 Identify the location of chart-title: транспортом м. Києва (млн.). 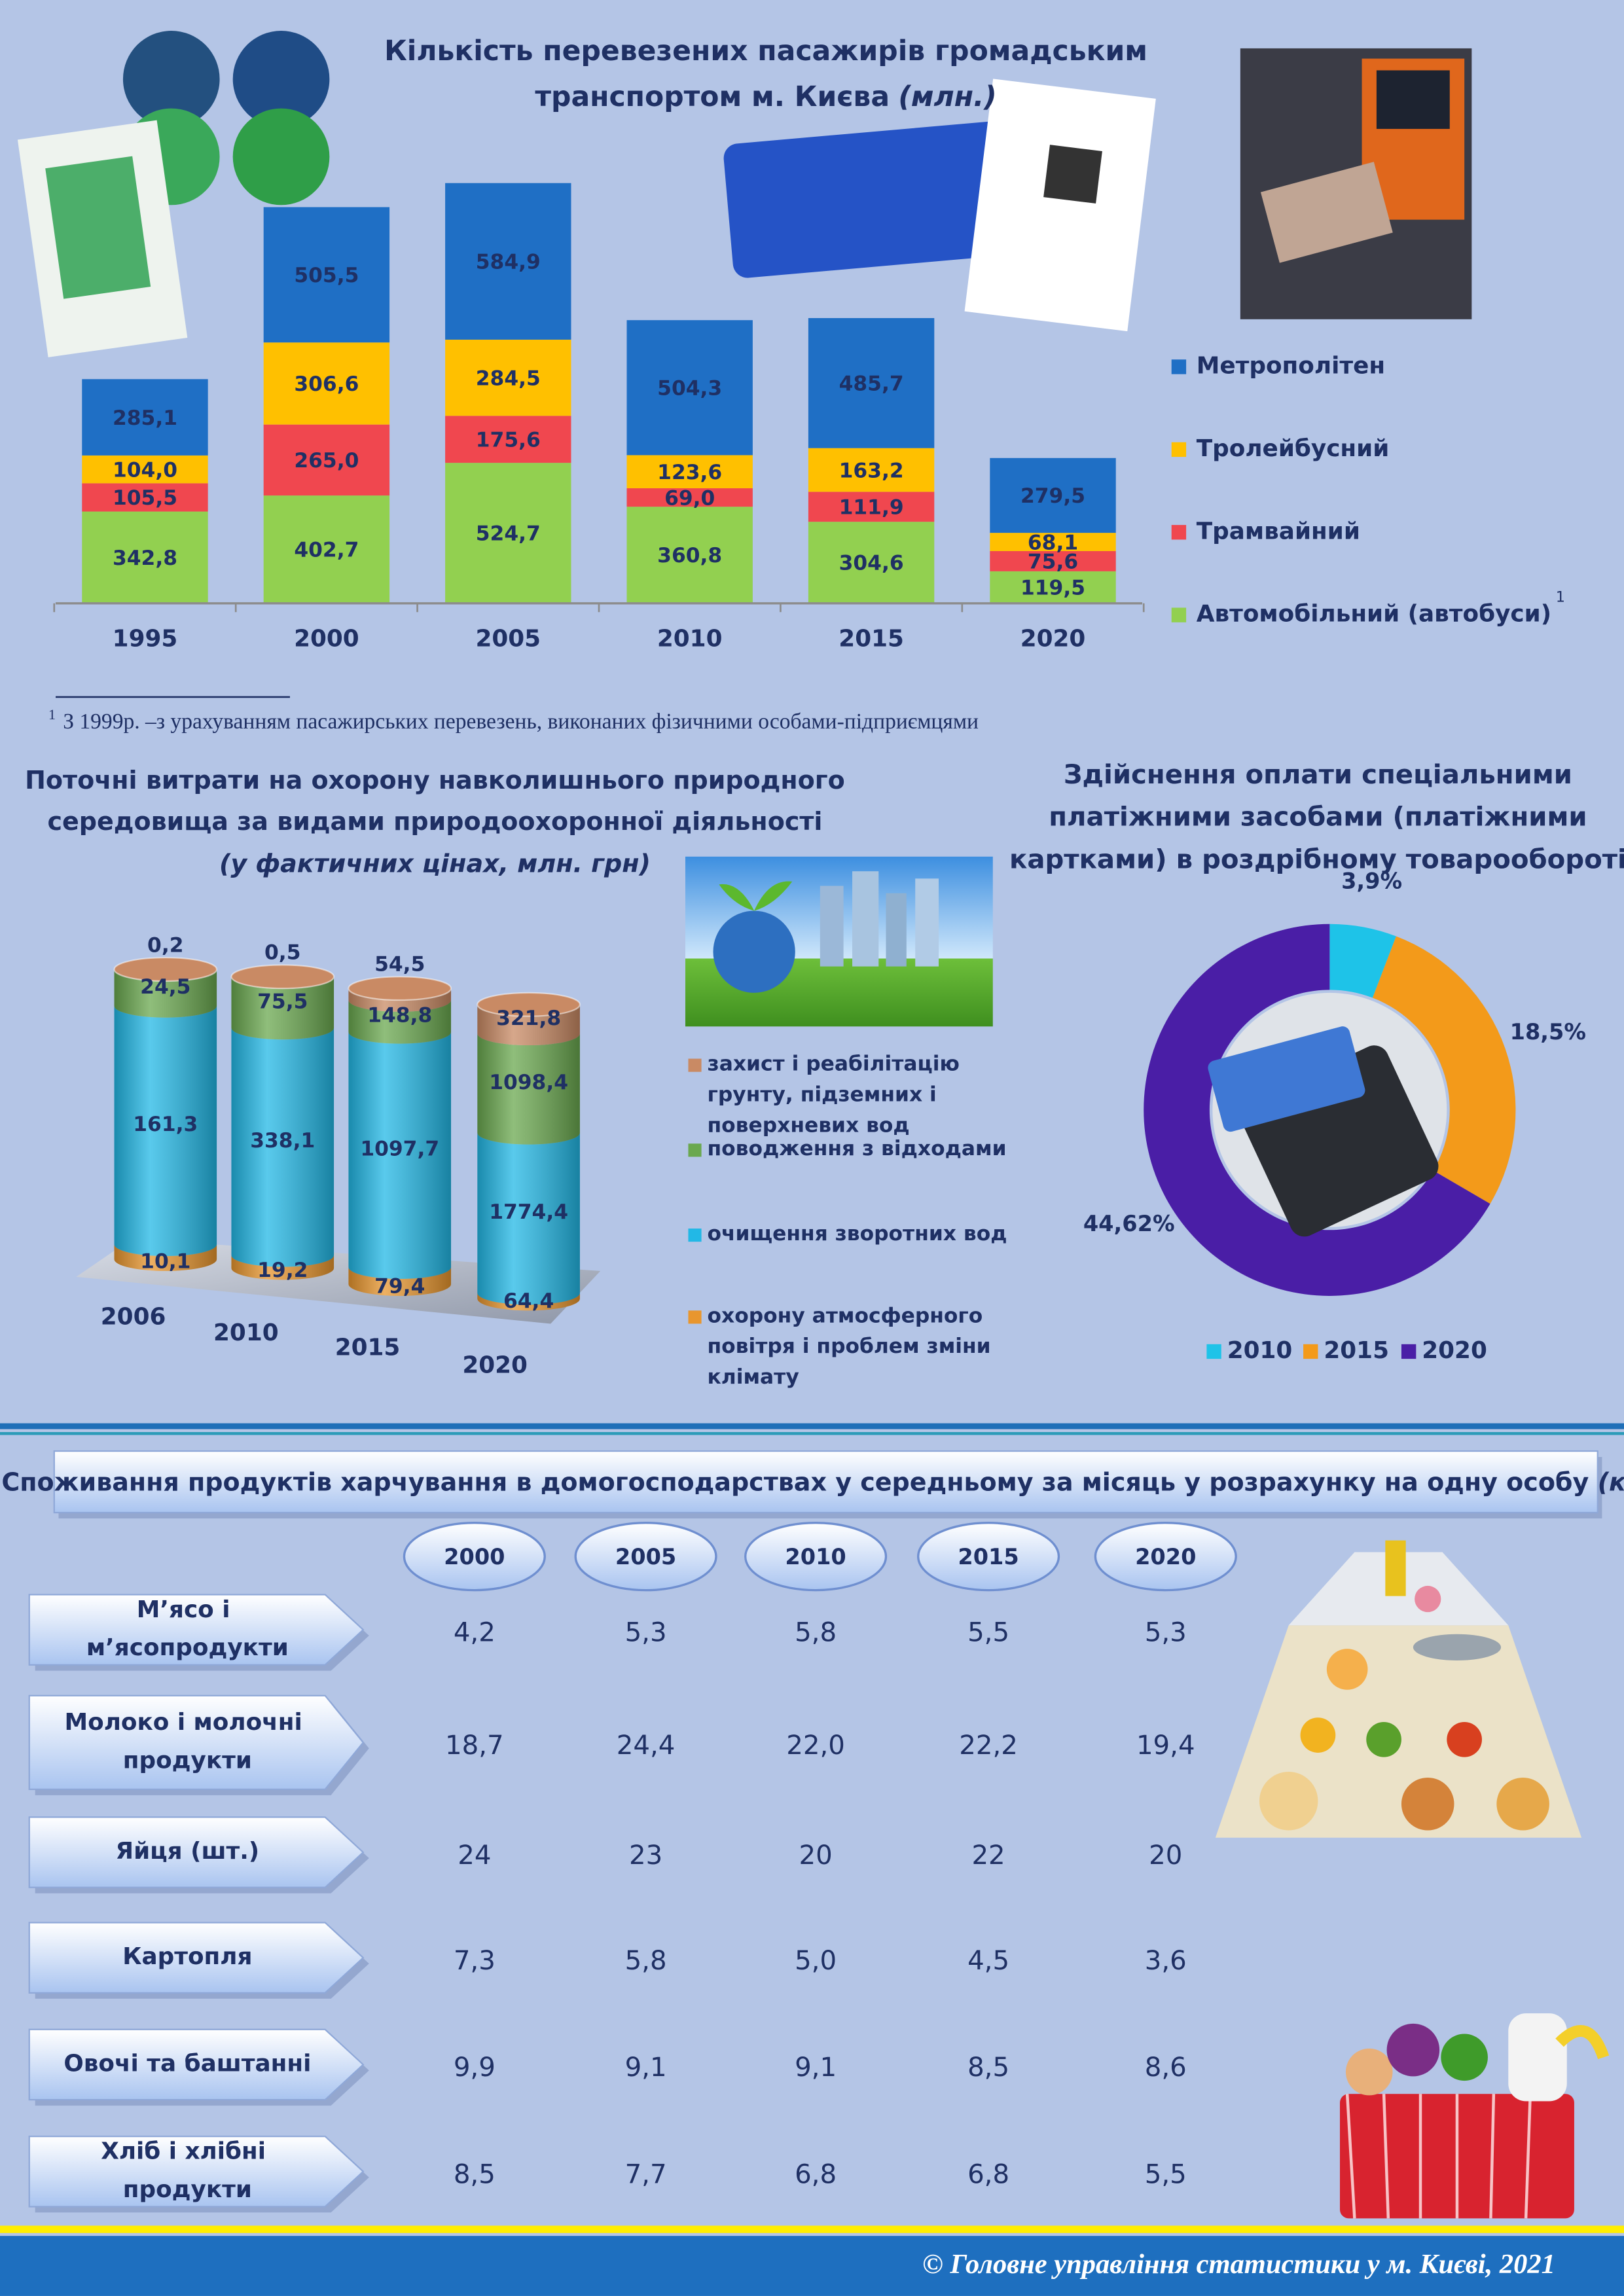
(765, 97).